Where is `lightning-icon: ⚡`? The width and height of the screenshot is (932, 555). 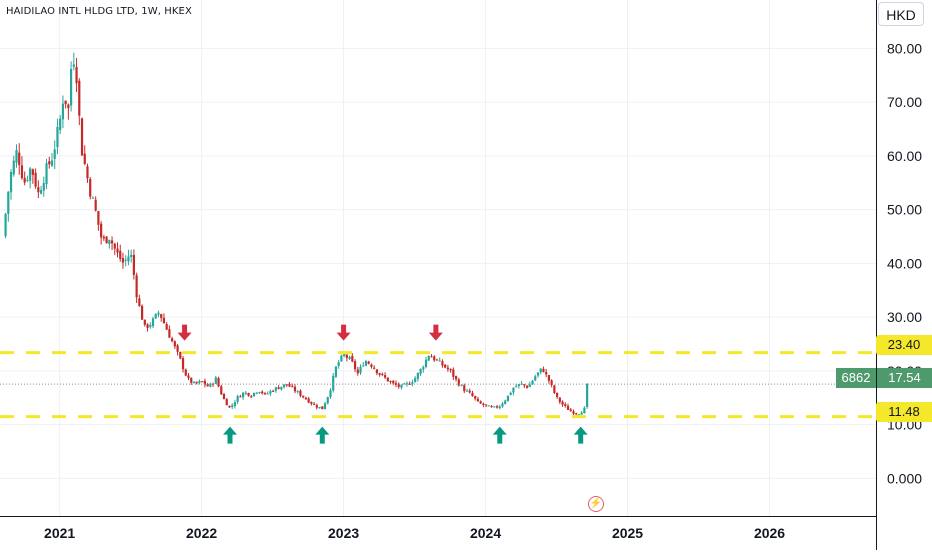
lightning-icon: ⚡ is located at coordinates (596, 504).